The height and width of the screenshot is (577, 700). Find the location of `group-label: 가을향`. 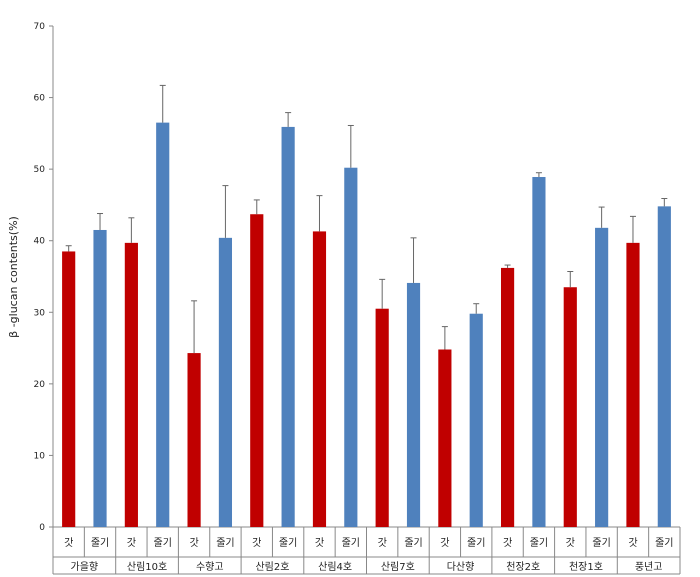

group-label: 가을향 is located at coordinates (85, 567).